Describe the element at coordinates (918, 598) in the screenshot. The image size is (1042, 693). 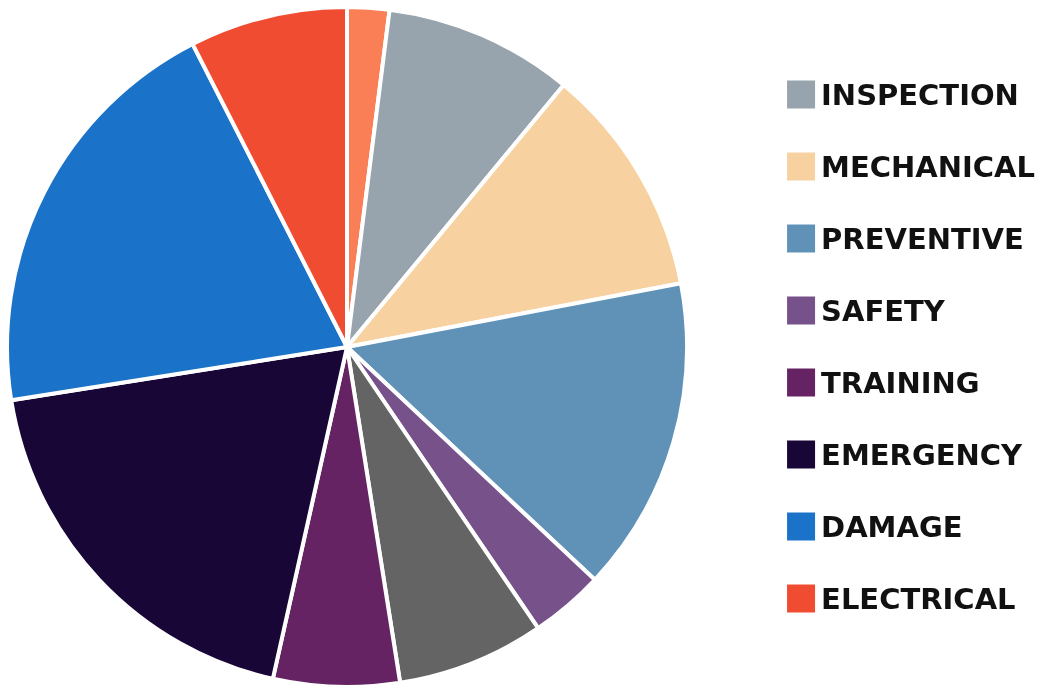
I see `legend-label: ELECTRICAL` at that location.